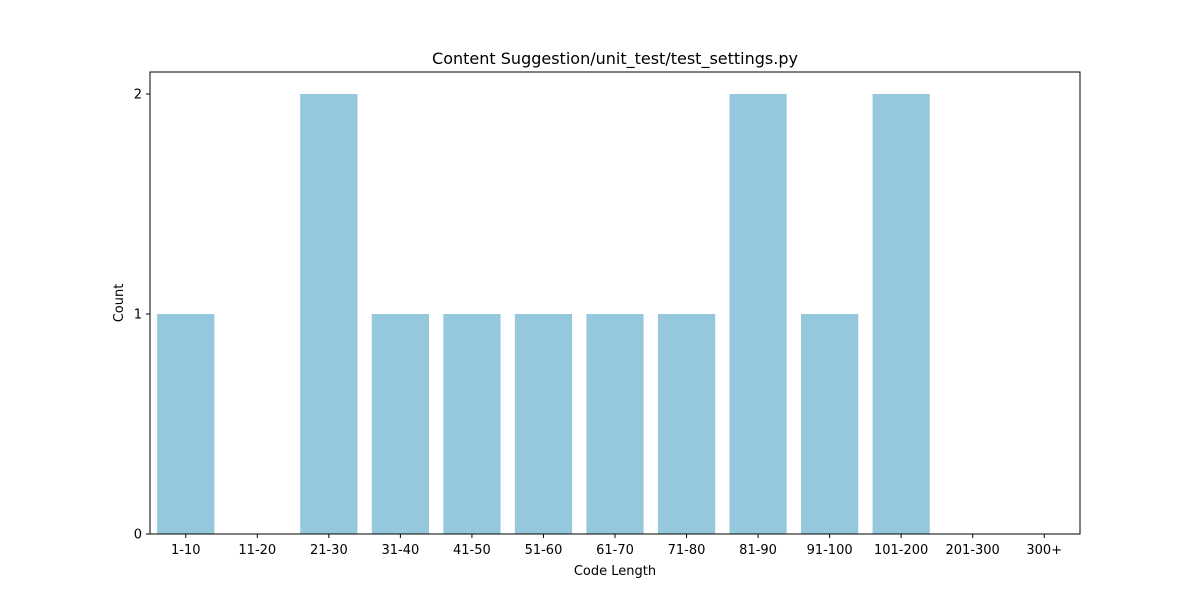 The image size is (1200, 600). Describe the element at coordinates (1044, 550) in the screenshot. I see `x-tick-label: 300+` at that location.